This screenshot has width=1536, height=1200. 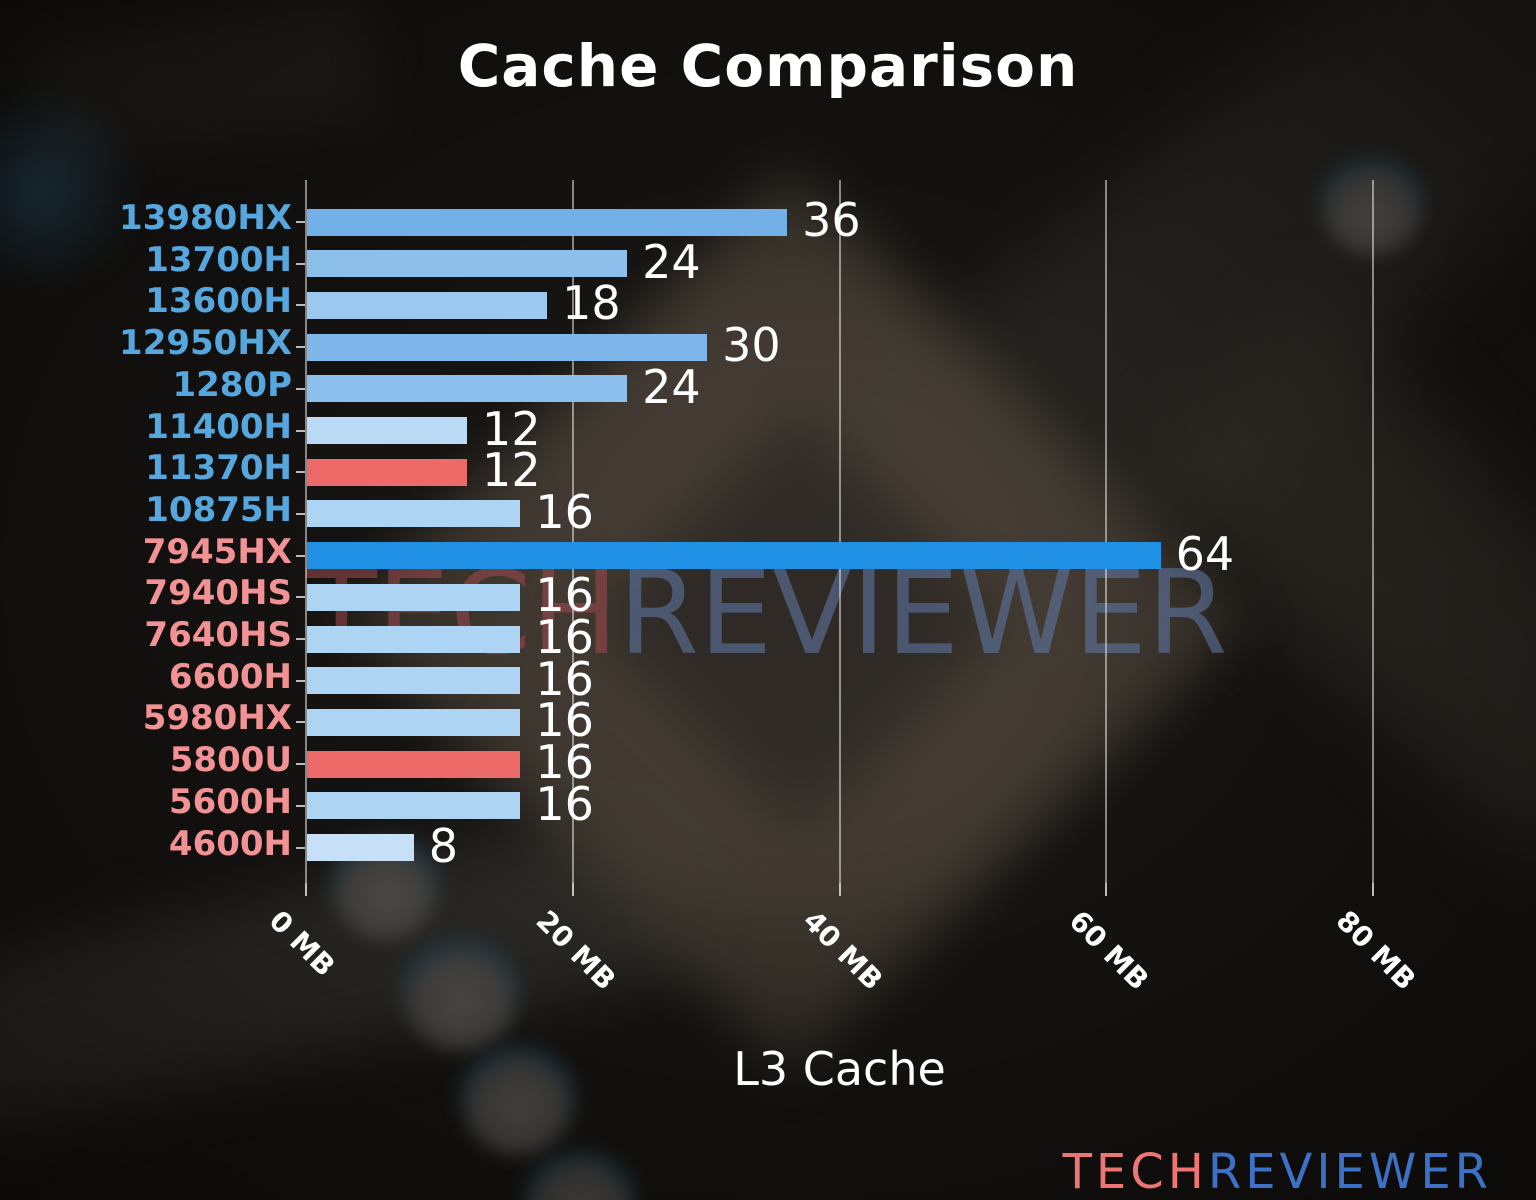 What do you see at coordinates (218, 468) in the screenshot?
I see `bar-category-label: 11370H` at bounding box center [218, 468].